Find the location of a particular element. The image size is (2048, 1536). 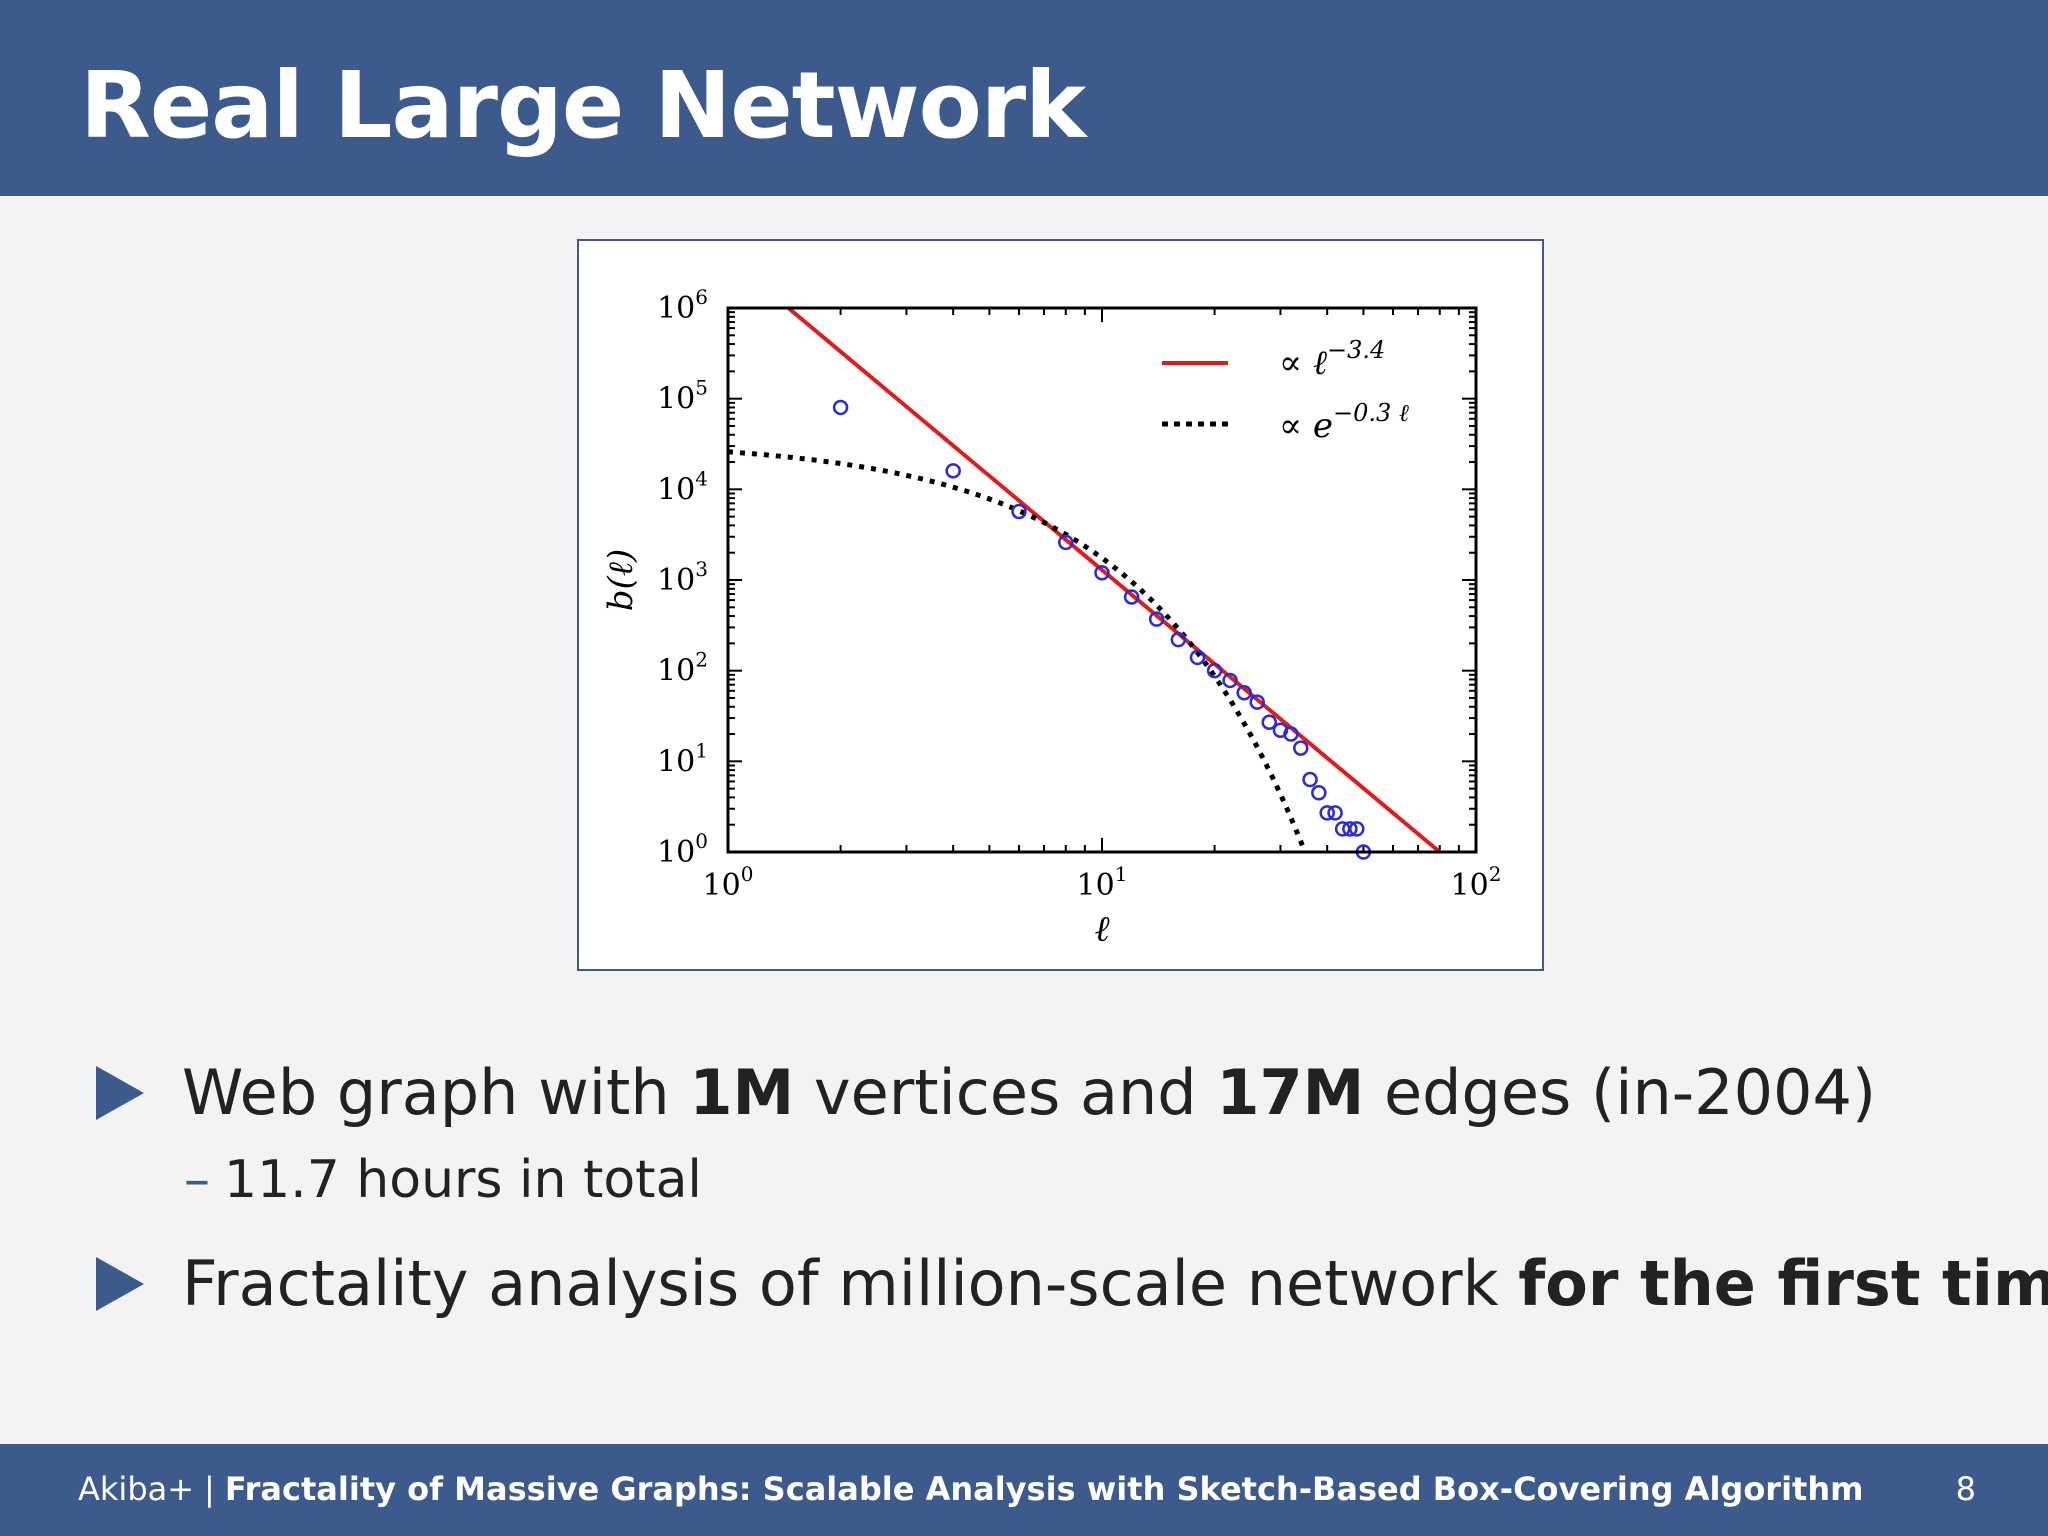

x-tick-exponent: 2 is located at coordinates (1495, 874).